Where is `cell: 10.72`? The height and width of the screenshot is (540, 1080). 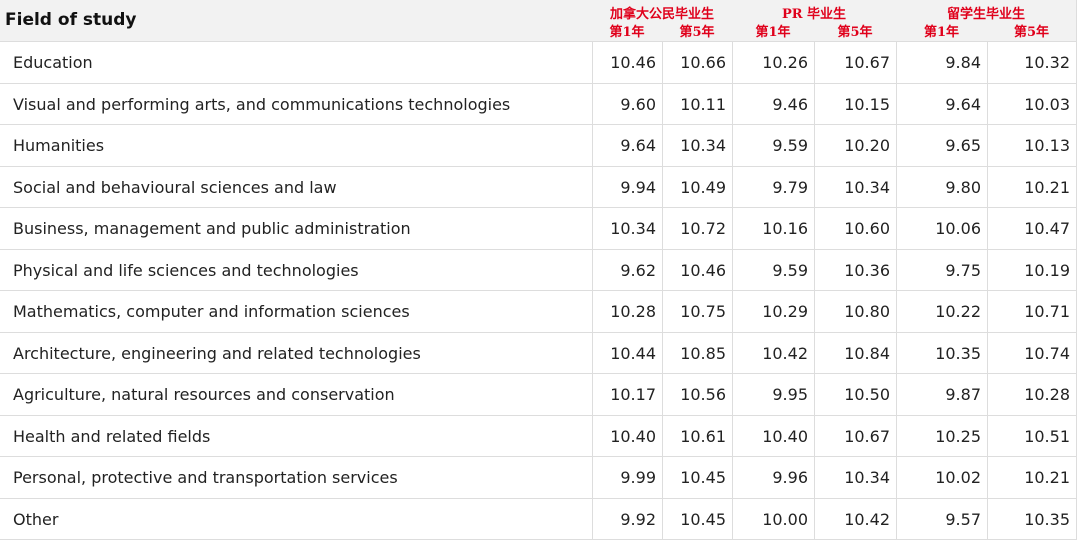 cell: 10.72 is located at coordinates (697, 229).